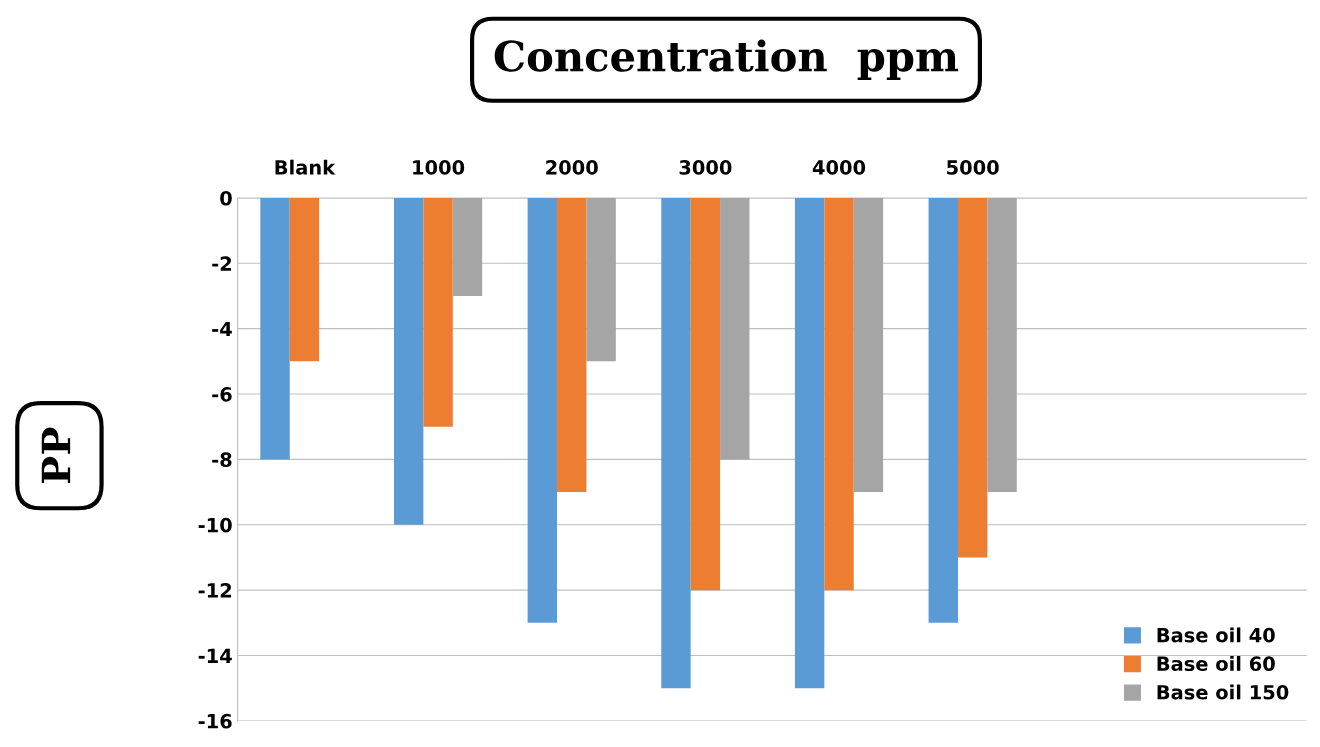 The height and width of the screenshot is (747, 1320). Describe the element at coordinates (215, 721) in the screenshot. I see `y-tick-label: -16` at that location.